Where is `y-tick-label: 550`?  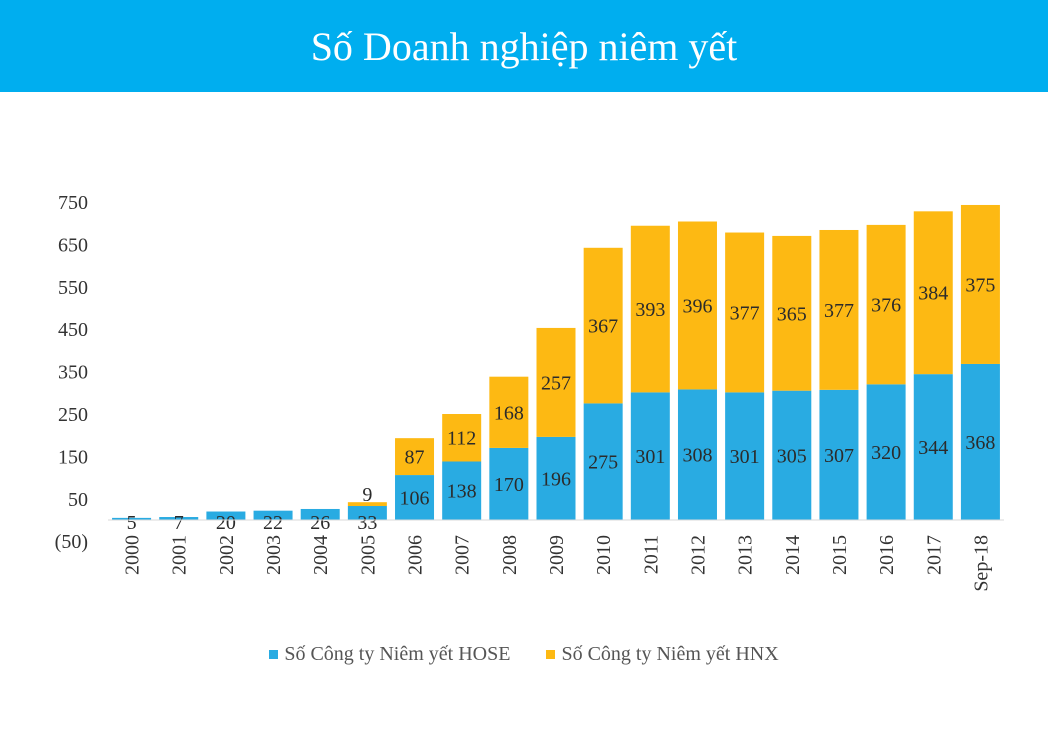
y-tick-label: 550 is located at coordinates (73, 288).